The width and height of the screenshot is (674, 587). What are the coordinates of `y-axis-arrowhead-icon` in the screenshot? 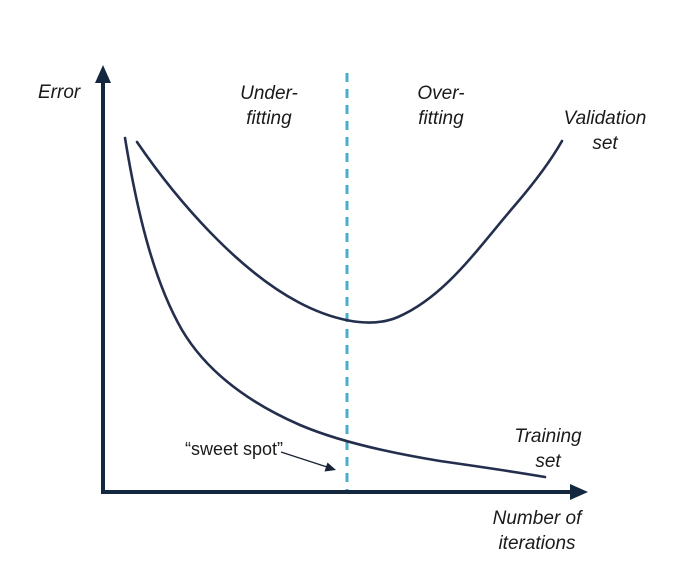 It's located at (103, 74).